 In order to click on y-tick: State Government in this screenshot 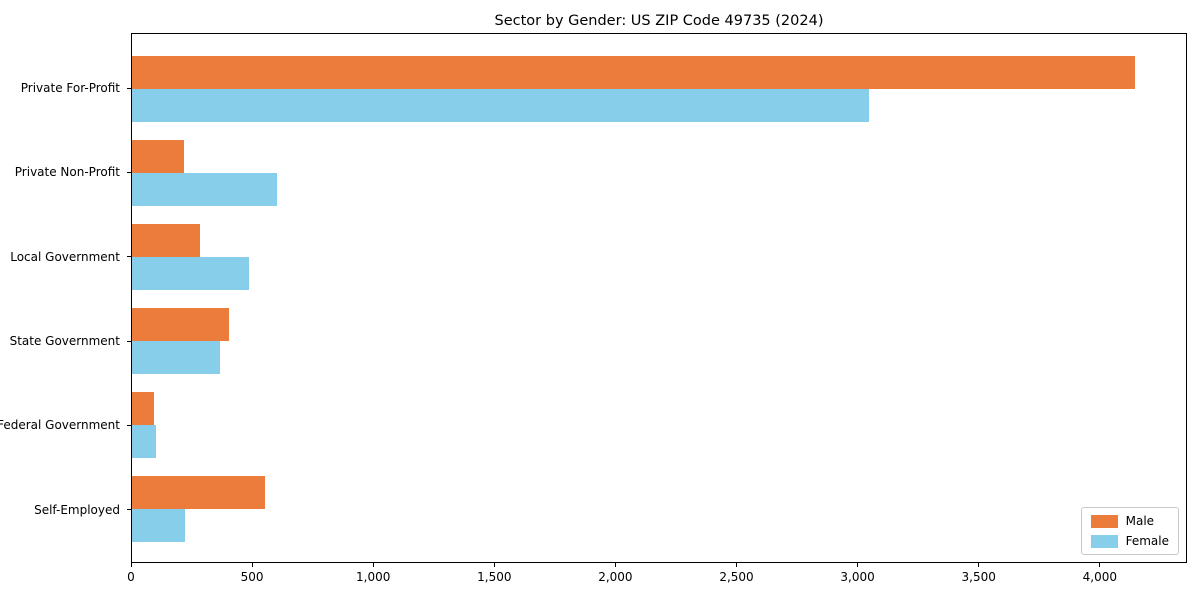, I will do `click(65, 341)`.